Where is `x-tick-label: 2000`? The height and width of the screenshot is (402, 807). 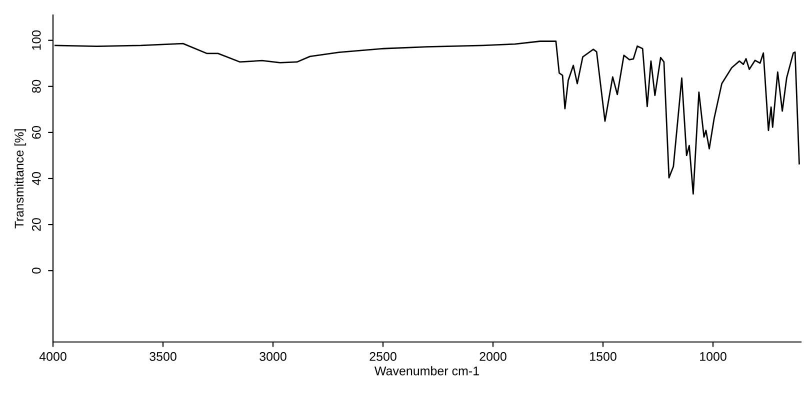
x-tick-label: 2000 is located at coordinates (493, 356).